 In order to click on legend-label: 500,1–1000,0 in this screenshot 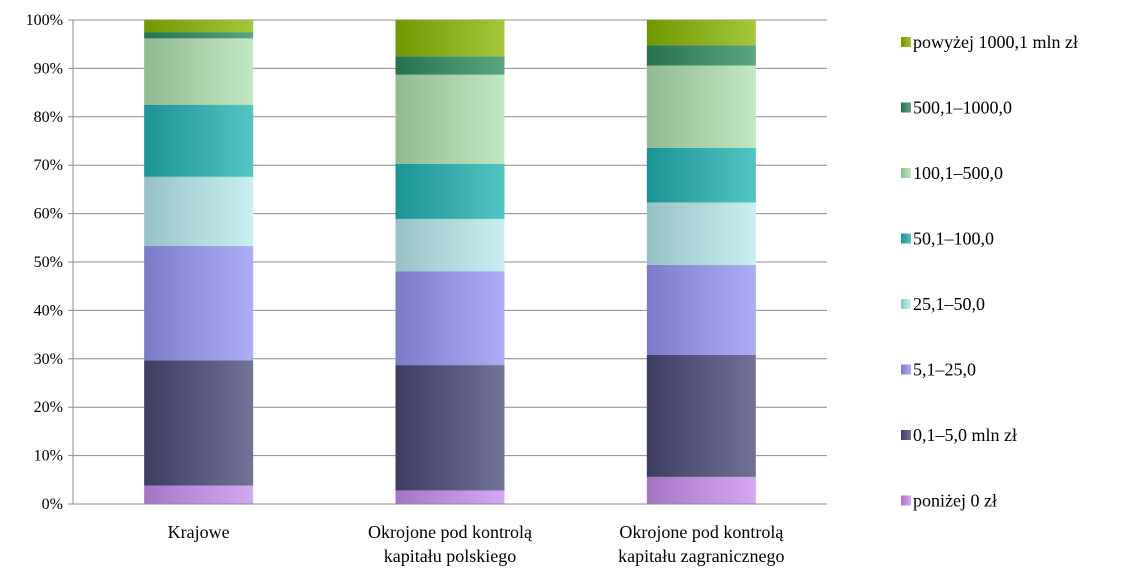, I will do `click(962, 108)`.